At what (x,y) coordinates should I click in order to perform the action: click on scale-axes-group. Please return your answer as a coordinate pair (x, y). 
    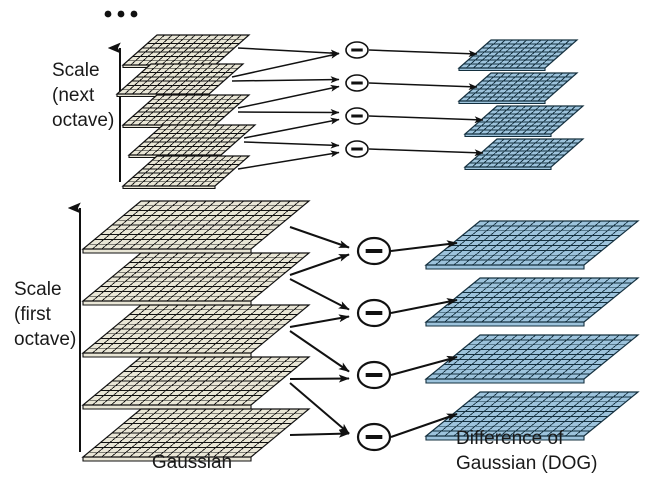
    Looking at the image, I should click on (94, 247).